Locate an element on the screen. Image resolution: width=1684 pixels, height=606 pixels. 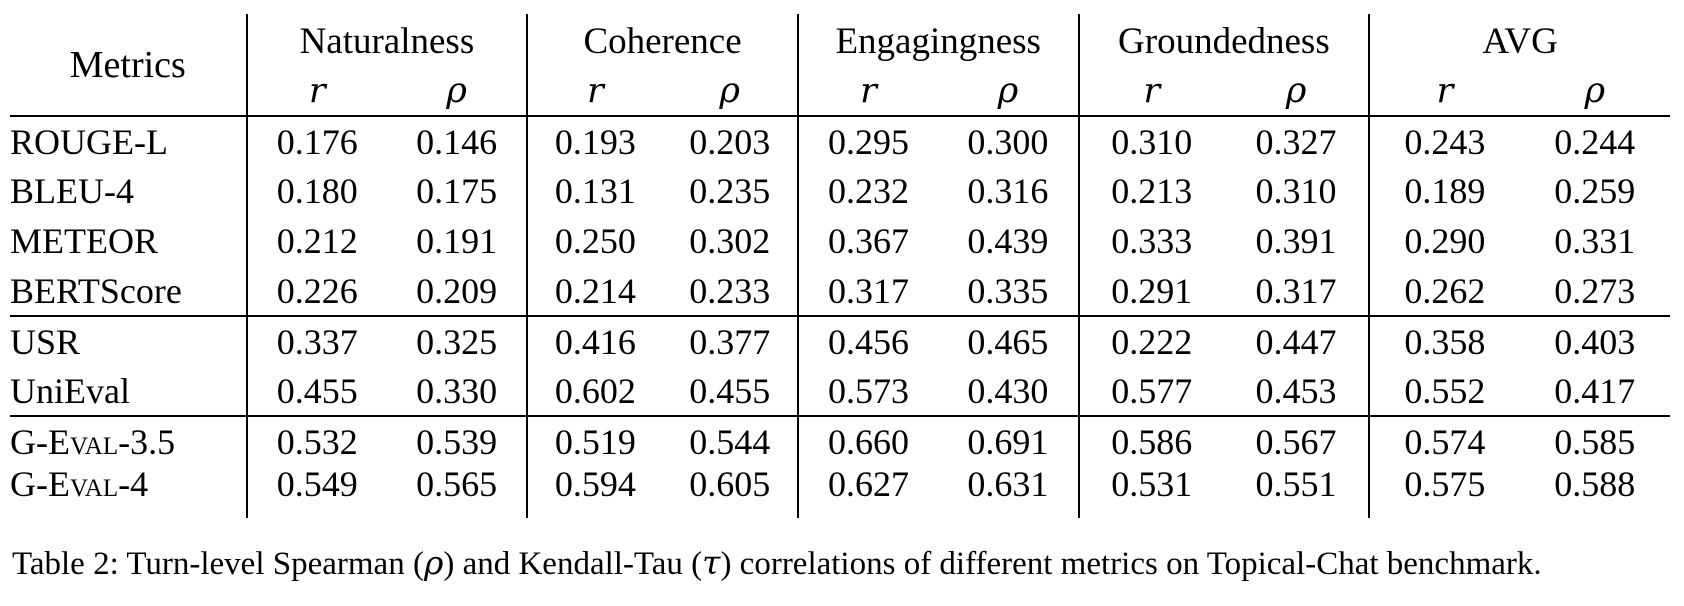
value-cell: 0.203 is located at coordinates (730, 141).